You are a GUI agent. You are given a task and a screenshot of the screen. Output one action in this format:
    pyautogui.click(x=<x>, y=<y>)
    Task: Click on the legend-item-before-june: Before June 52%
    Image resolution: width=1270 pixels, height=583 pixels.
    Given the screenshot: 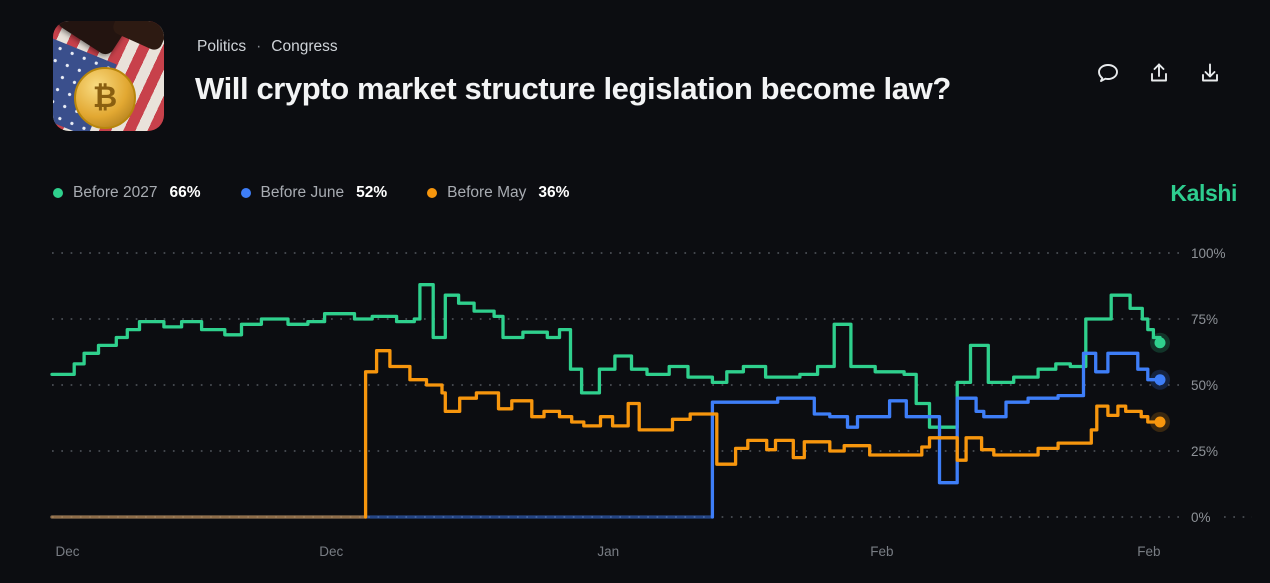 What is the action you would take?
    pyautogui.click(x=314, y=193)
    